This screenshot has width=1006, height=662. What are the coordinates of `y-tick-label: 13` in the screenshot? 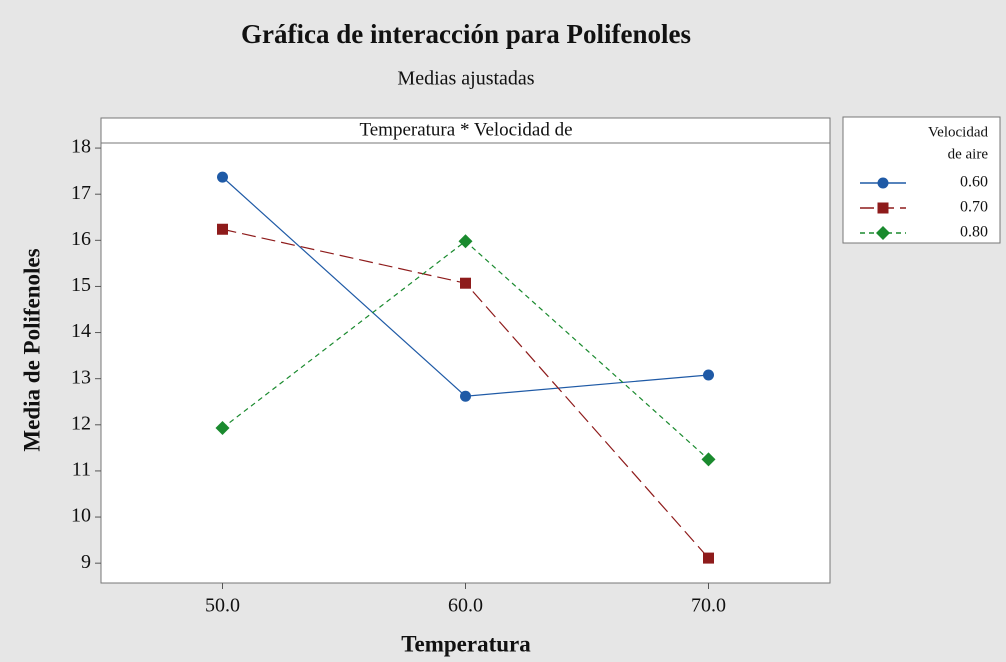 It's located at (81, 377).